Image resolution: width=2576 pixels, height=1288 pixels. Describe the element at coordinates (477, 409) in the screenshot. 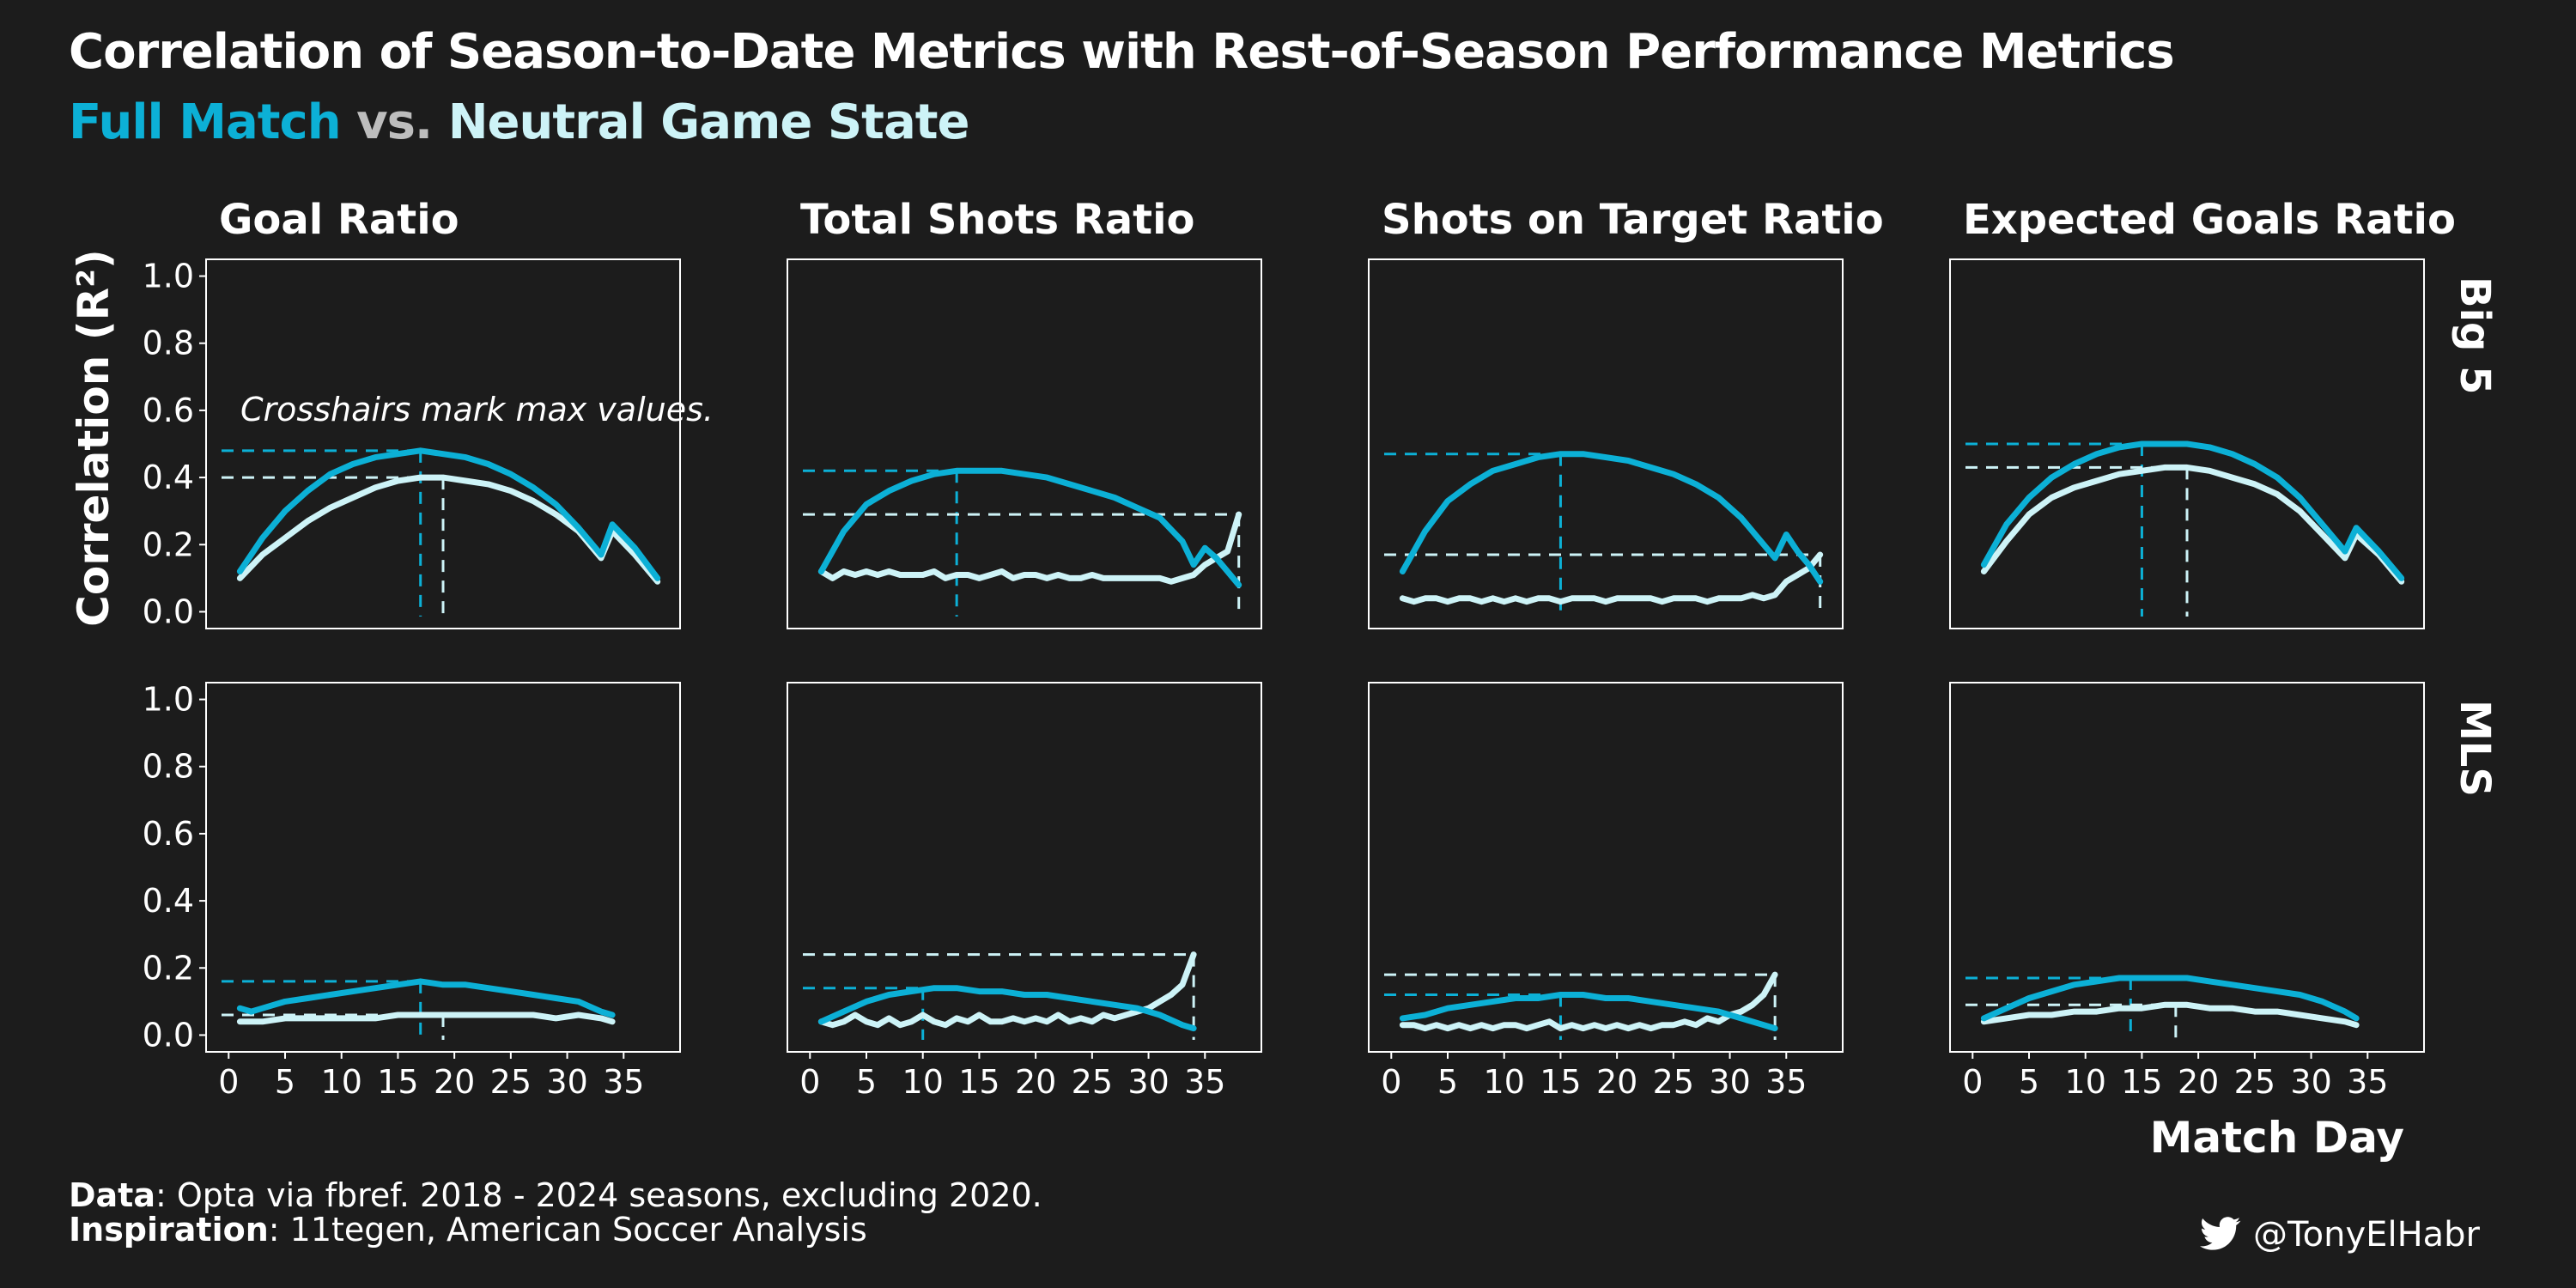

I see `chart-annotation: Crosshairs mark max values.` at that location.